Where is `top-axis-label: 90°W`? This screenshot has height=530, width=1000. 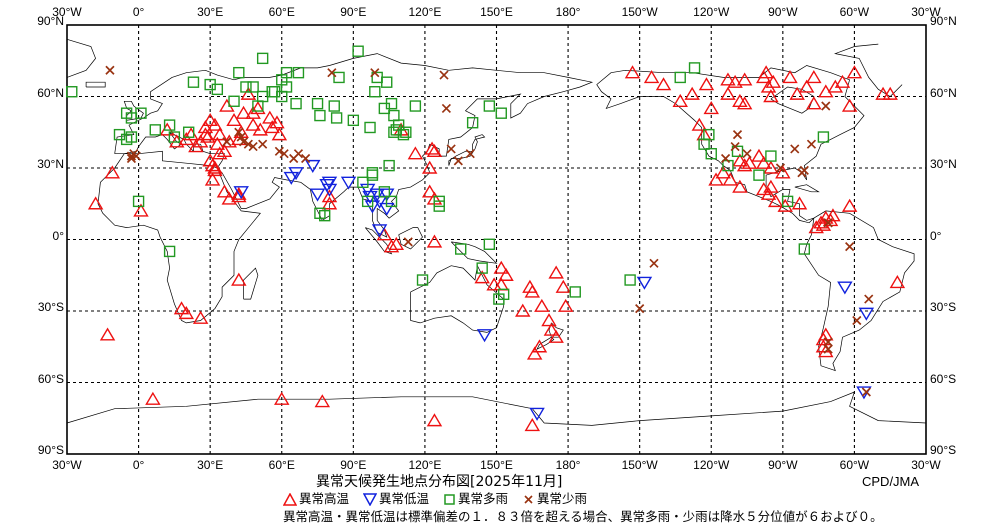 top-axis-label: 90°W is located at coordinates (783, 12).